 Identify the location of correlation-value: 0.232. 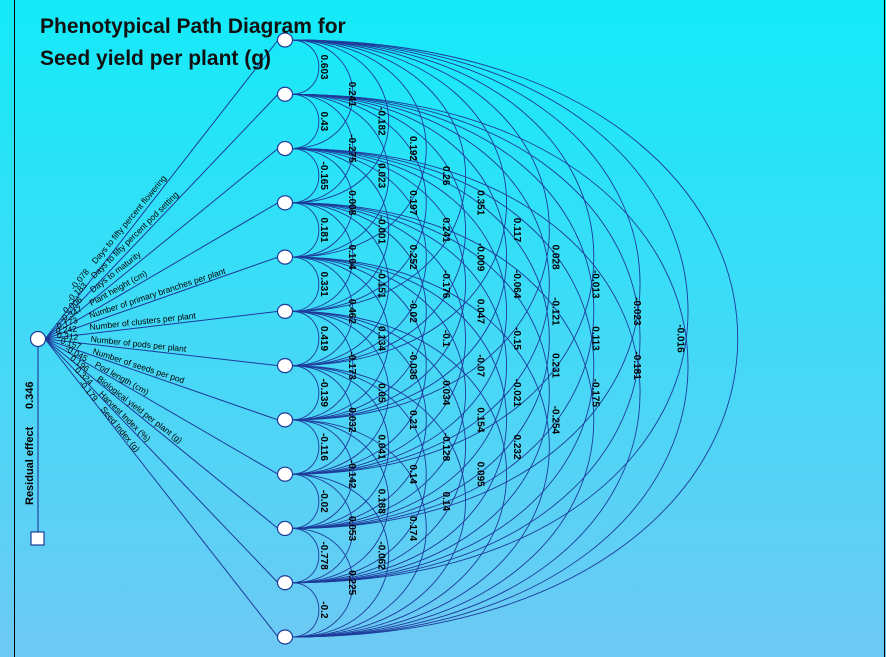
(516, 446).